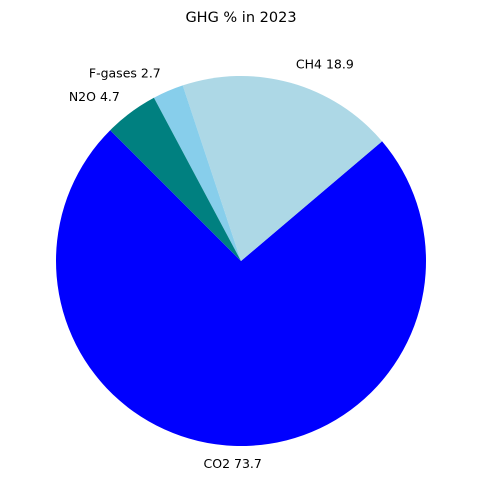 This screenshot has height=502, width=481. What do you see at coordinates (240, 18) in the screenshot?
I see `chart-title: GHG % in 2023` at bounding box center [240, 18].